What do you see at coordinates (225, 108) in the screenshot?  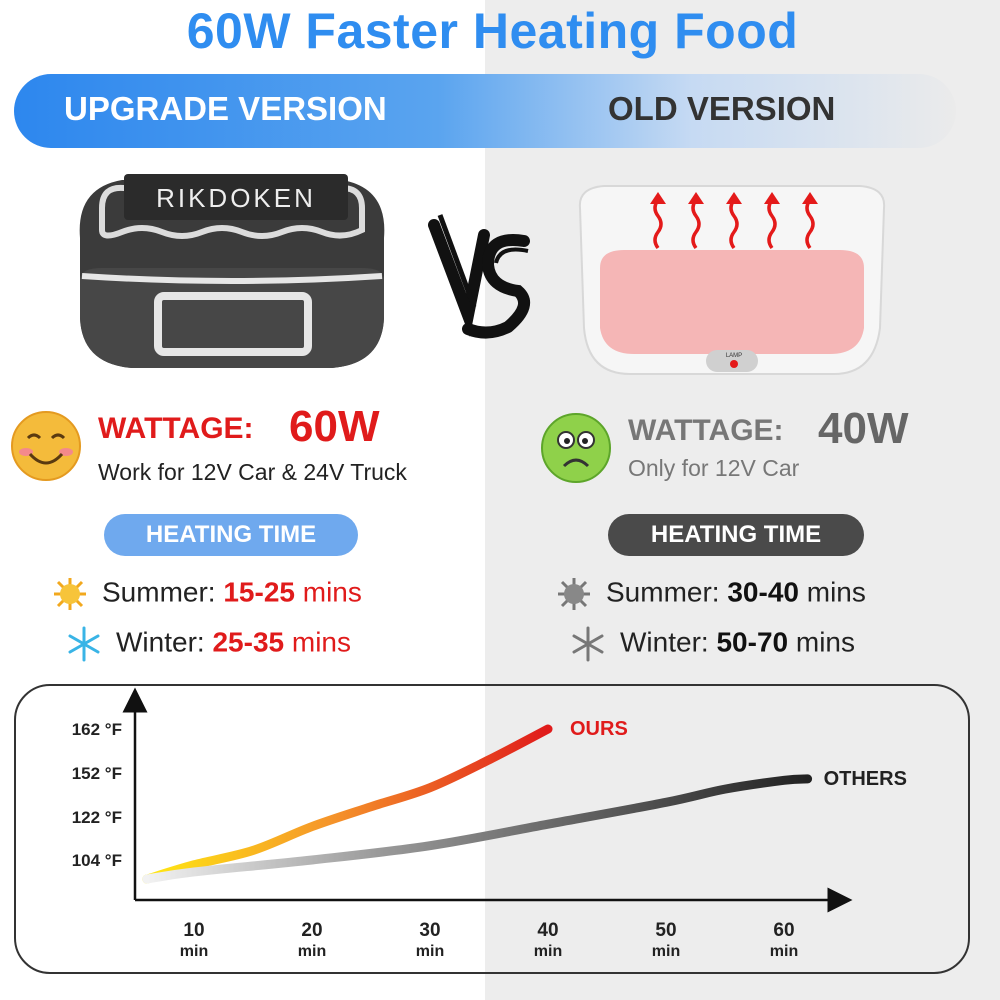 I see `upgrade-version-label: UPGRADE VERSION` at bounding box center [225, 108].